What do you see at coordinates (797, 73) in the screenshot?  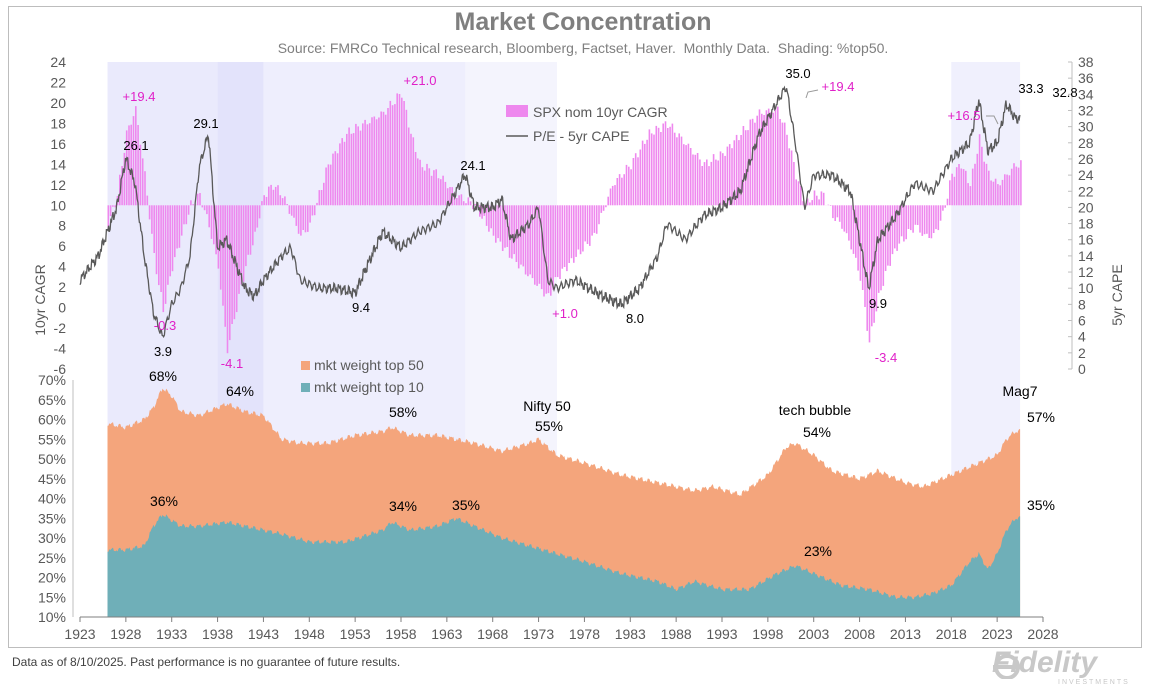 I see `cape-annotation: 35.0` at bounding box center [797, 73].